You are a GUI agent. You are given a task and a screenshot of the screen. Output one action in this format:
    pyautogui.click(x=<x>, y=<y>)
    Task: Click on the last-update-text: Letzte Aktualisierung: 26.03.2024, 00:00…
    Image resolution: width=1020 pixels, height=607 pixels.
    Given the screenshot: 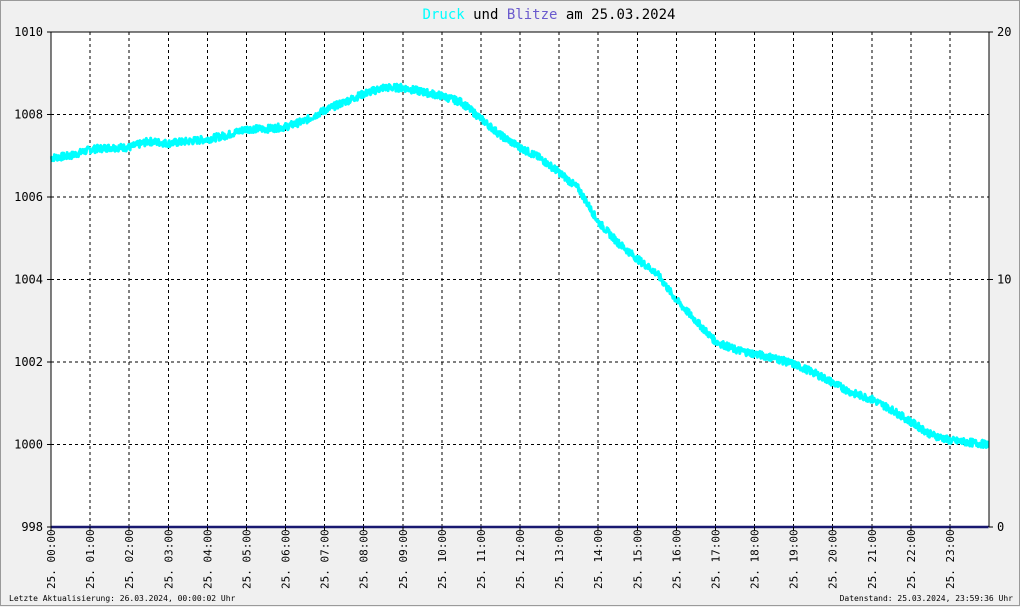 What is the action you would take?
    pyautogui.click(x=122, y=598)
    